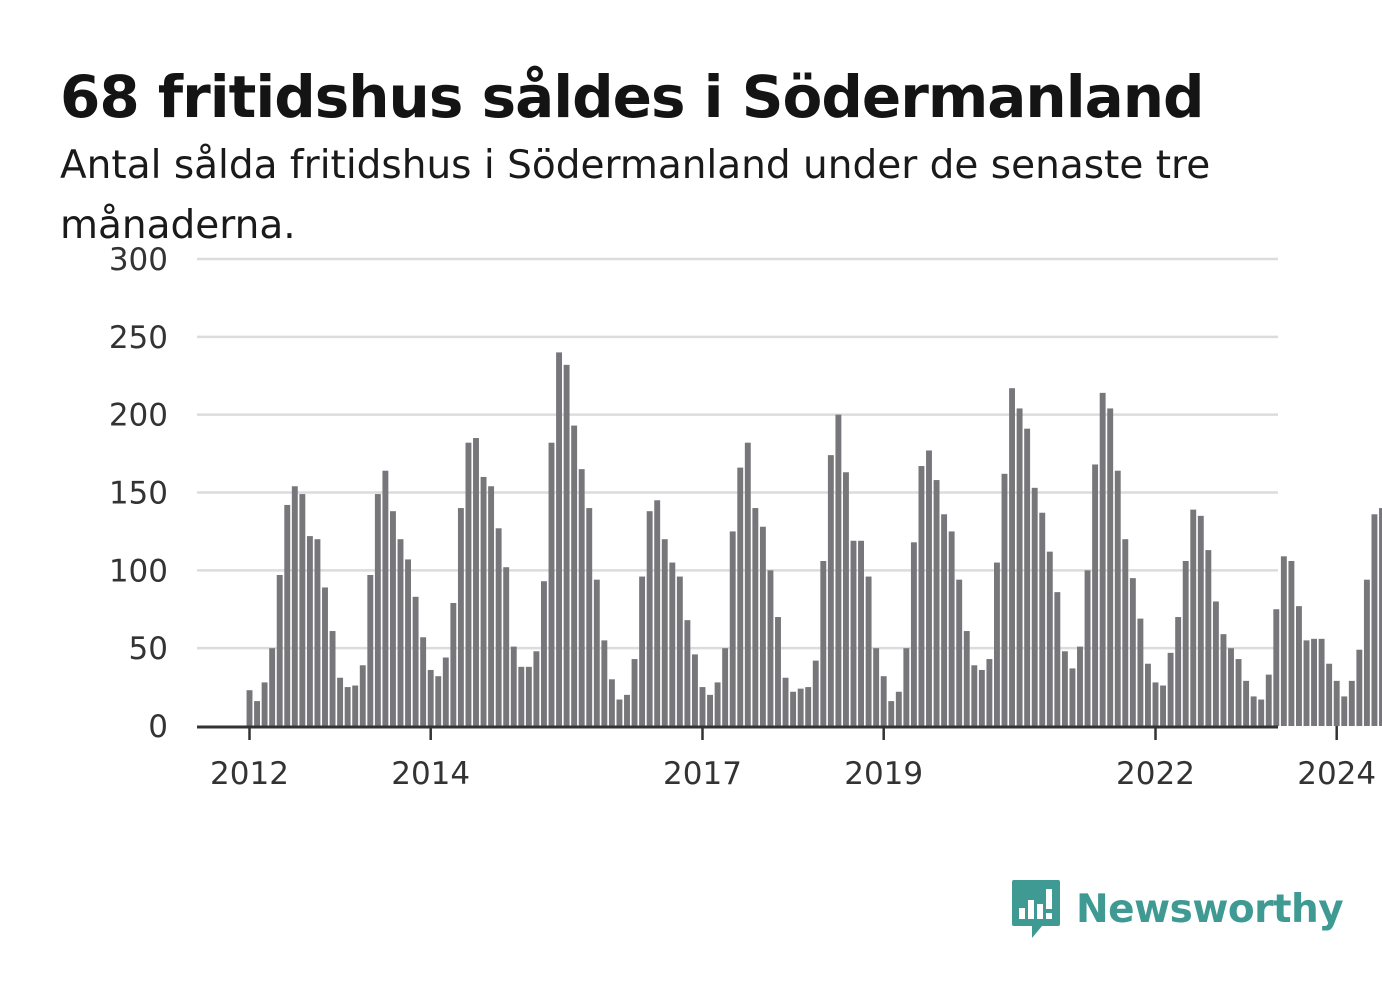 This screenshot has width=1382, height=999. What do you see at coordinates (430, 774) in the screenshot?
I see `x-tick-label: 2014` at bounding box center [430, 774].